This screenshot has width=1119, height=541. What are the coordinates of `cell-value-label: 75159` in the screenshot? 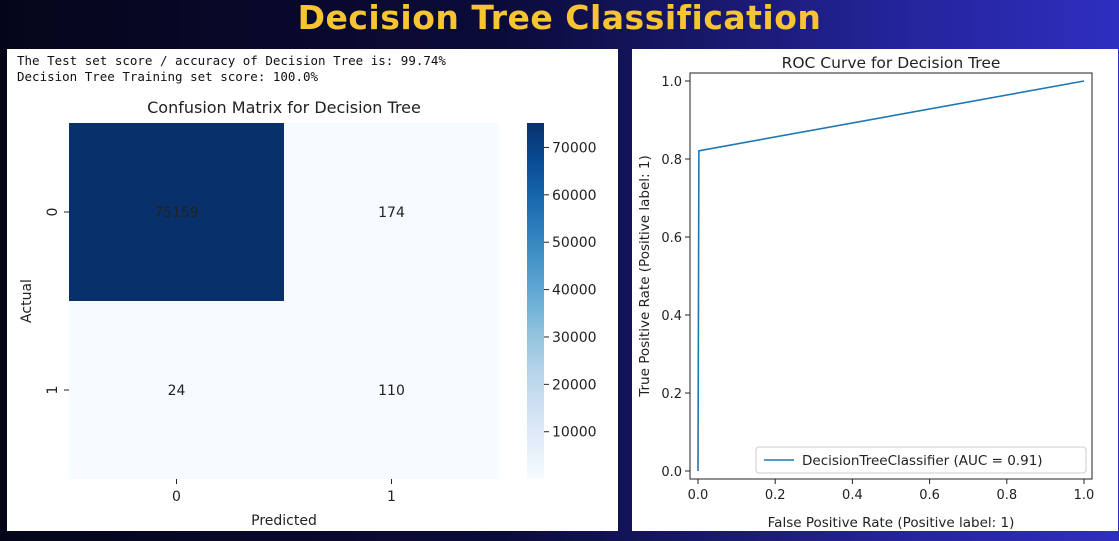 It's located at (176, 213).